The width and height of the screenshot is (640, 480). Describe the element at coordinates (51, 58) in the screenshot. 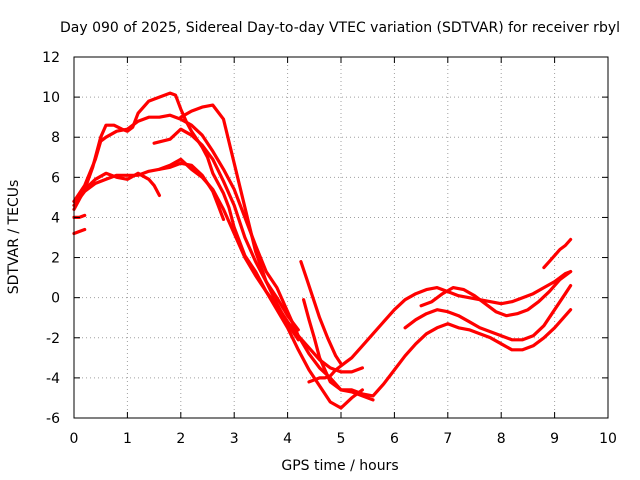

I see `y-tick-label: 12` at that location.